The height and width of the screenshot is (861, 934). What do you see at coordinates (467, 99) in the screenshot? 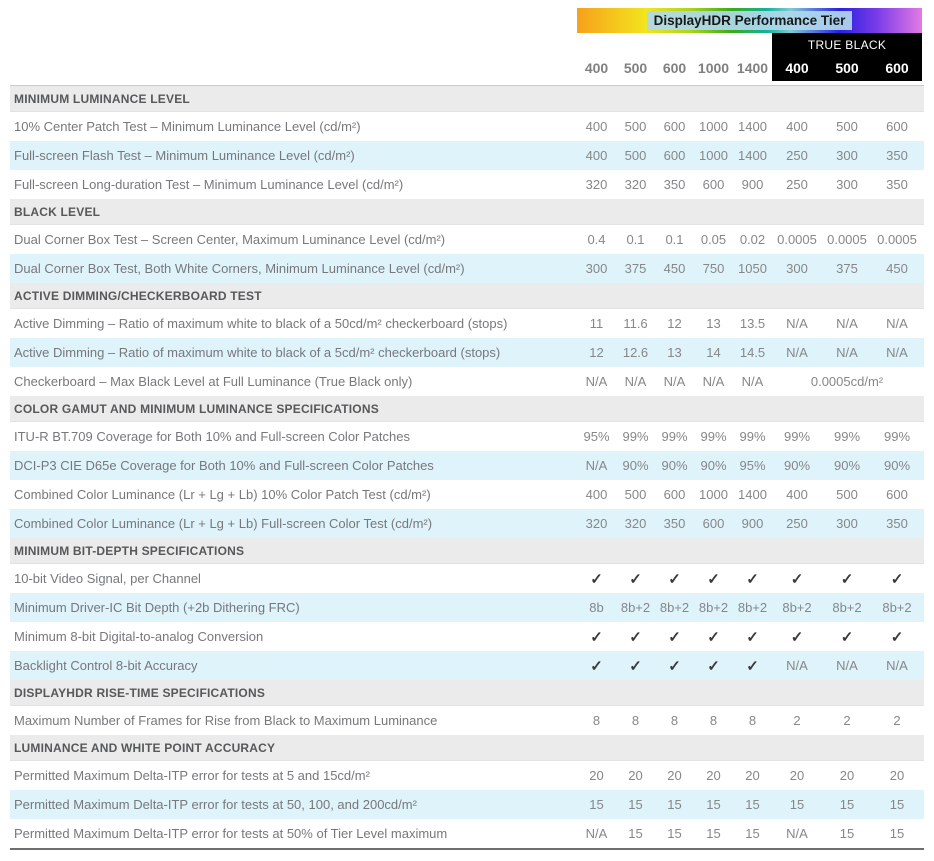
I see `section-header: MINIMUM LUMINANCE LEVEL` at bounding box center [467, 99].